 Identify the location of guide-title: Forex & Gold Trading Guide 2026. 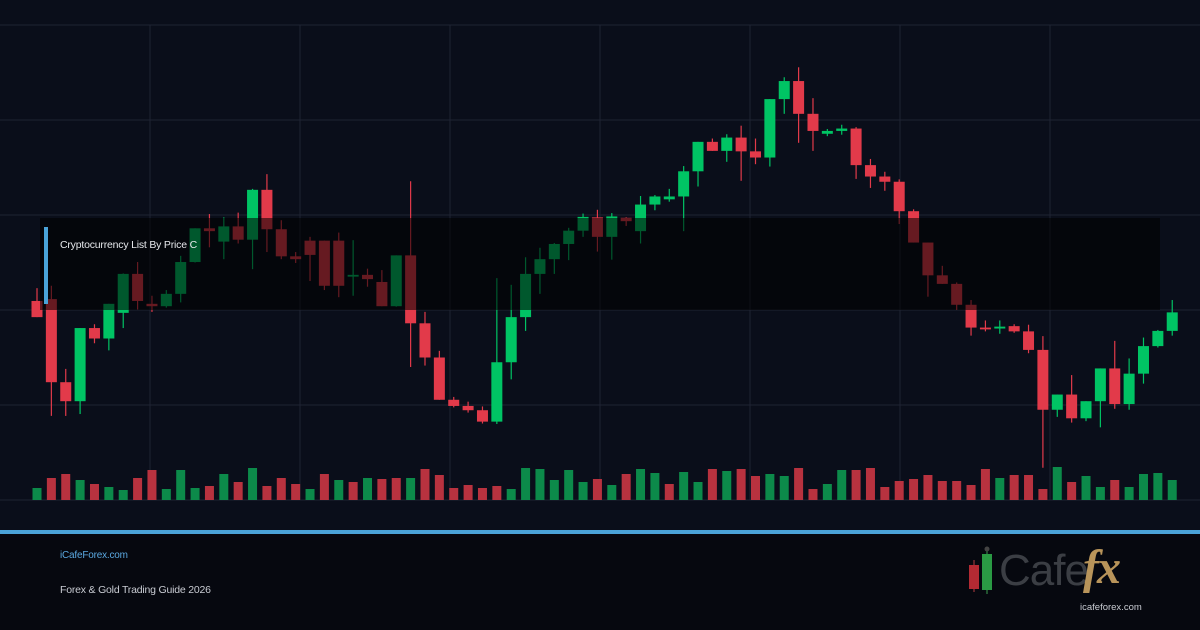
(135, 590).